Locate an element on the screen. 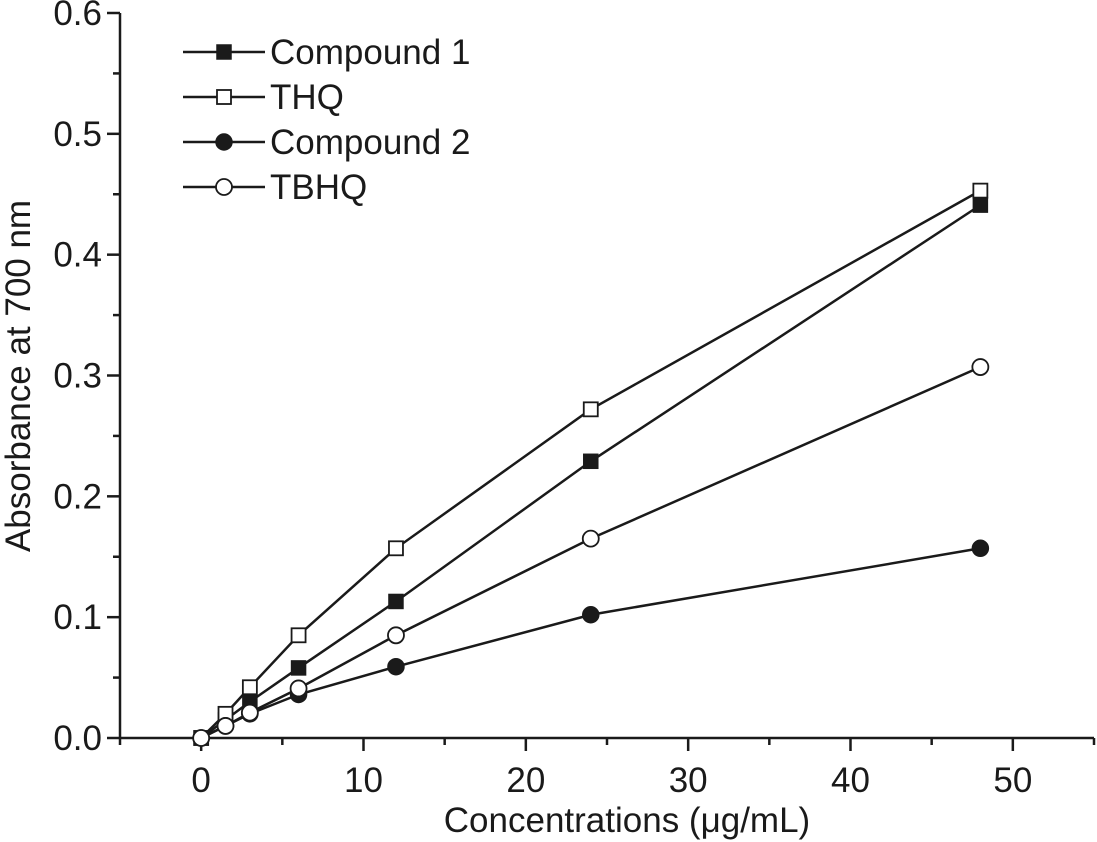  x-tick-label: 50 is located at coordinates (1012, 780).